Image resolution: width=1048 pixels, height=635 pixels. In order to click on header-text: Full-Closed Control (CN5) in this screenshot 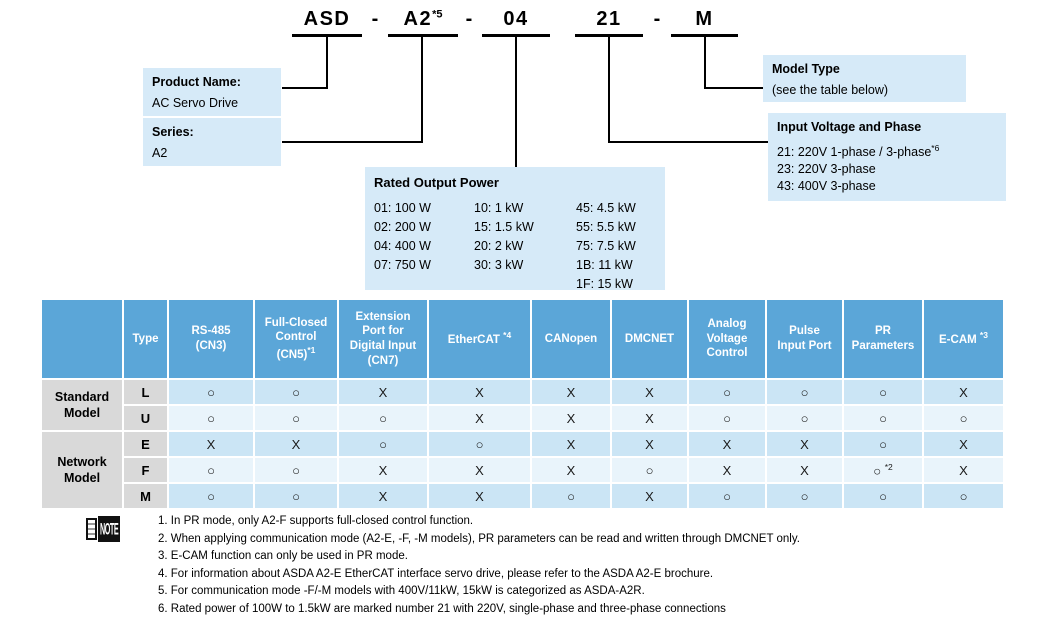, I will do `click(296, 338)`.